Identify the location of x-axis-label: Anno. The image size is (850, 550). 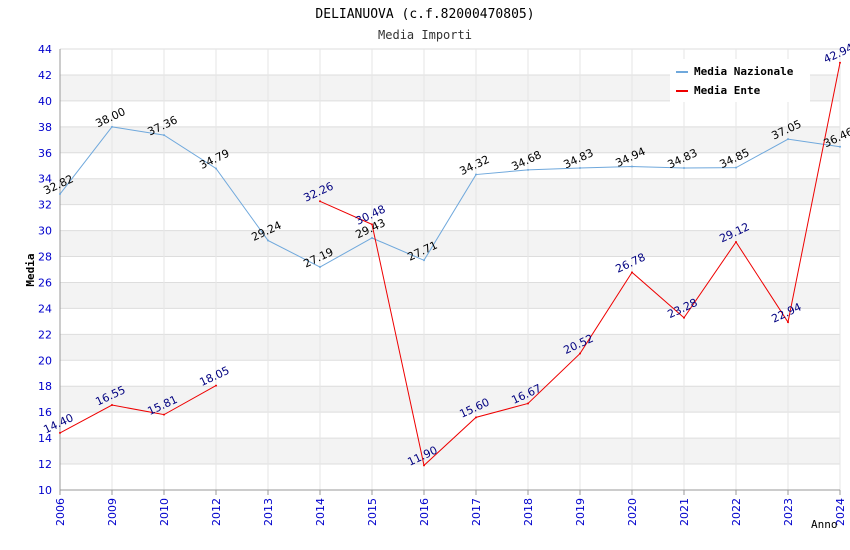
(824, 524).